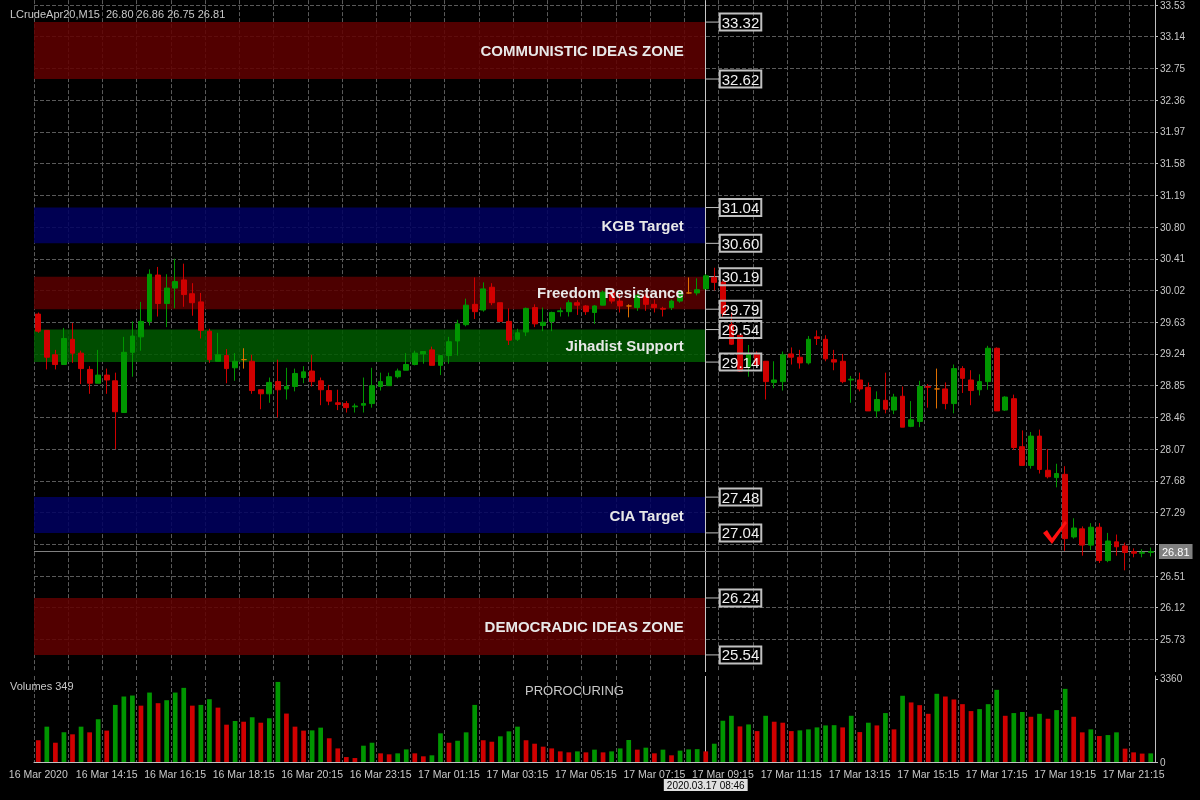  What do you see at coordinates (740, 277) in the screenshot?
I see `annotation: 30.19` at bounding box center [740, 277].